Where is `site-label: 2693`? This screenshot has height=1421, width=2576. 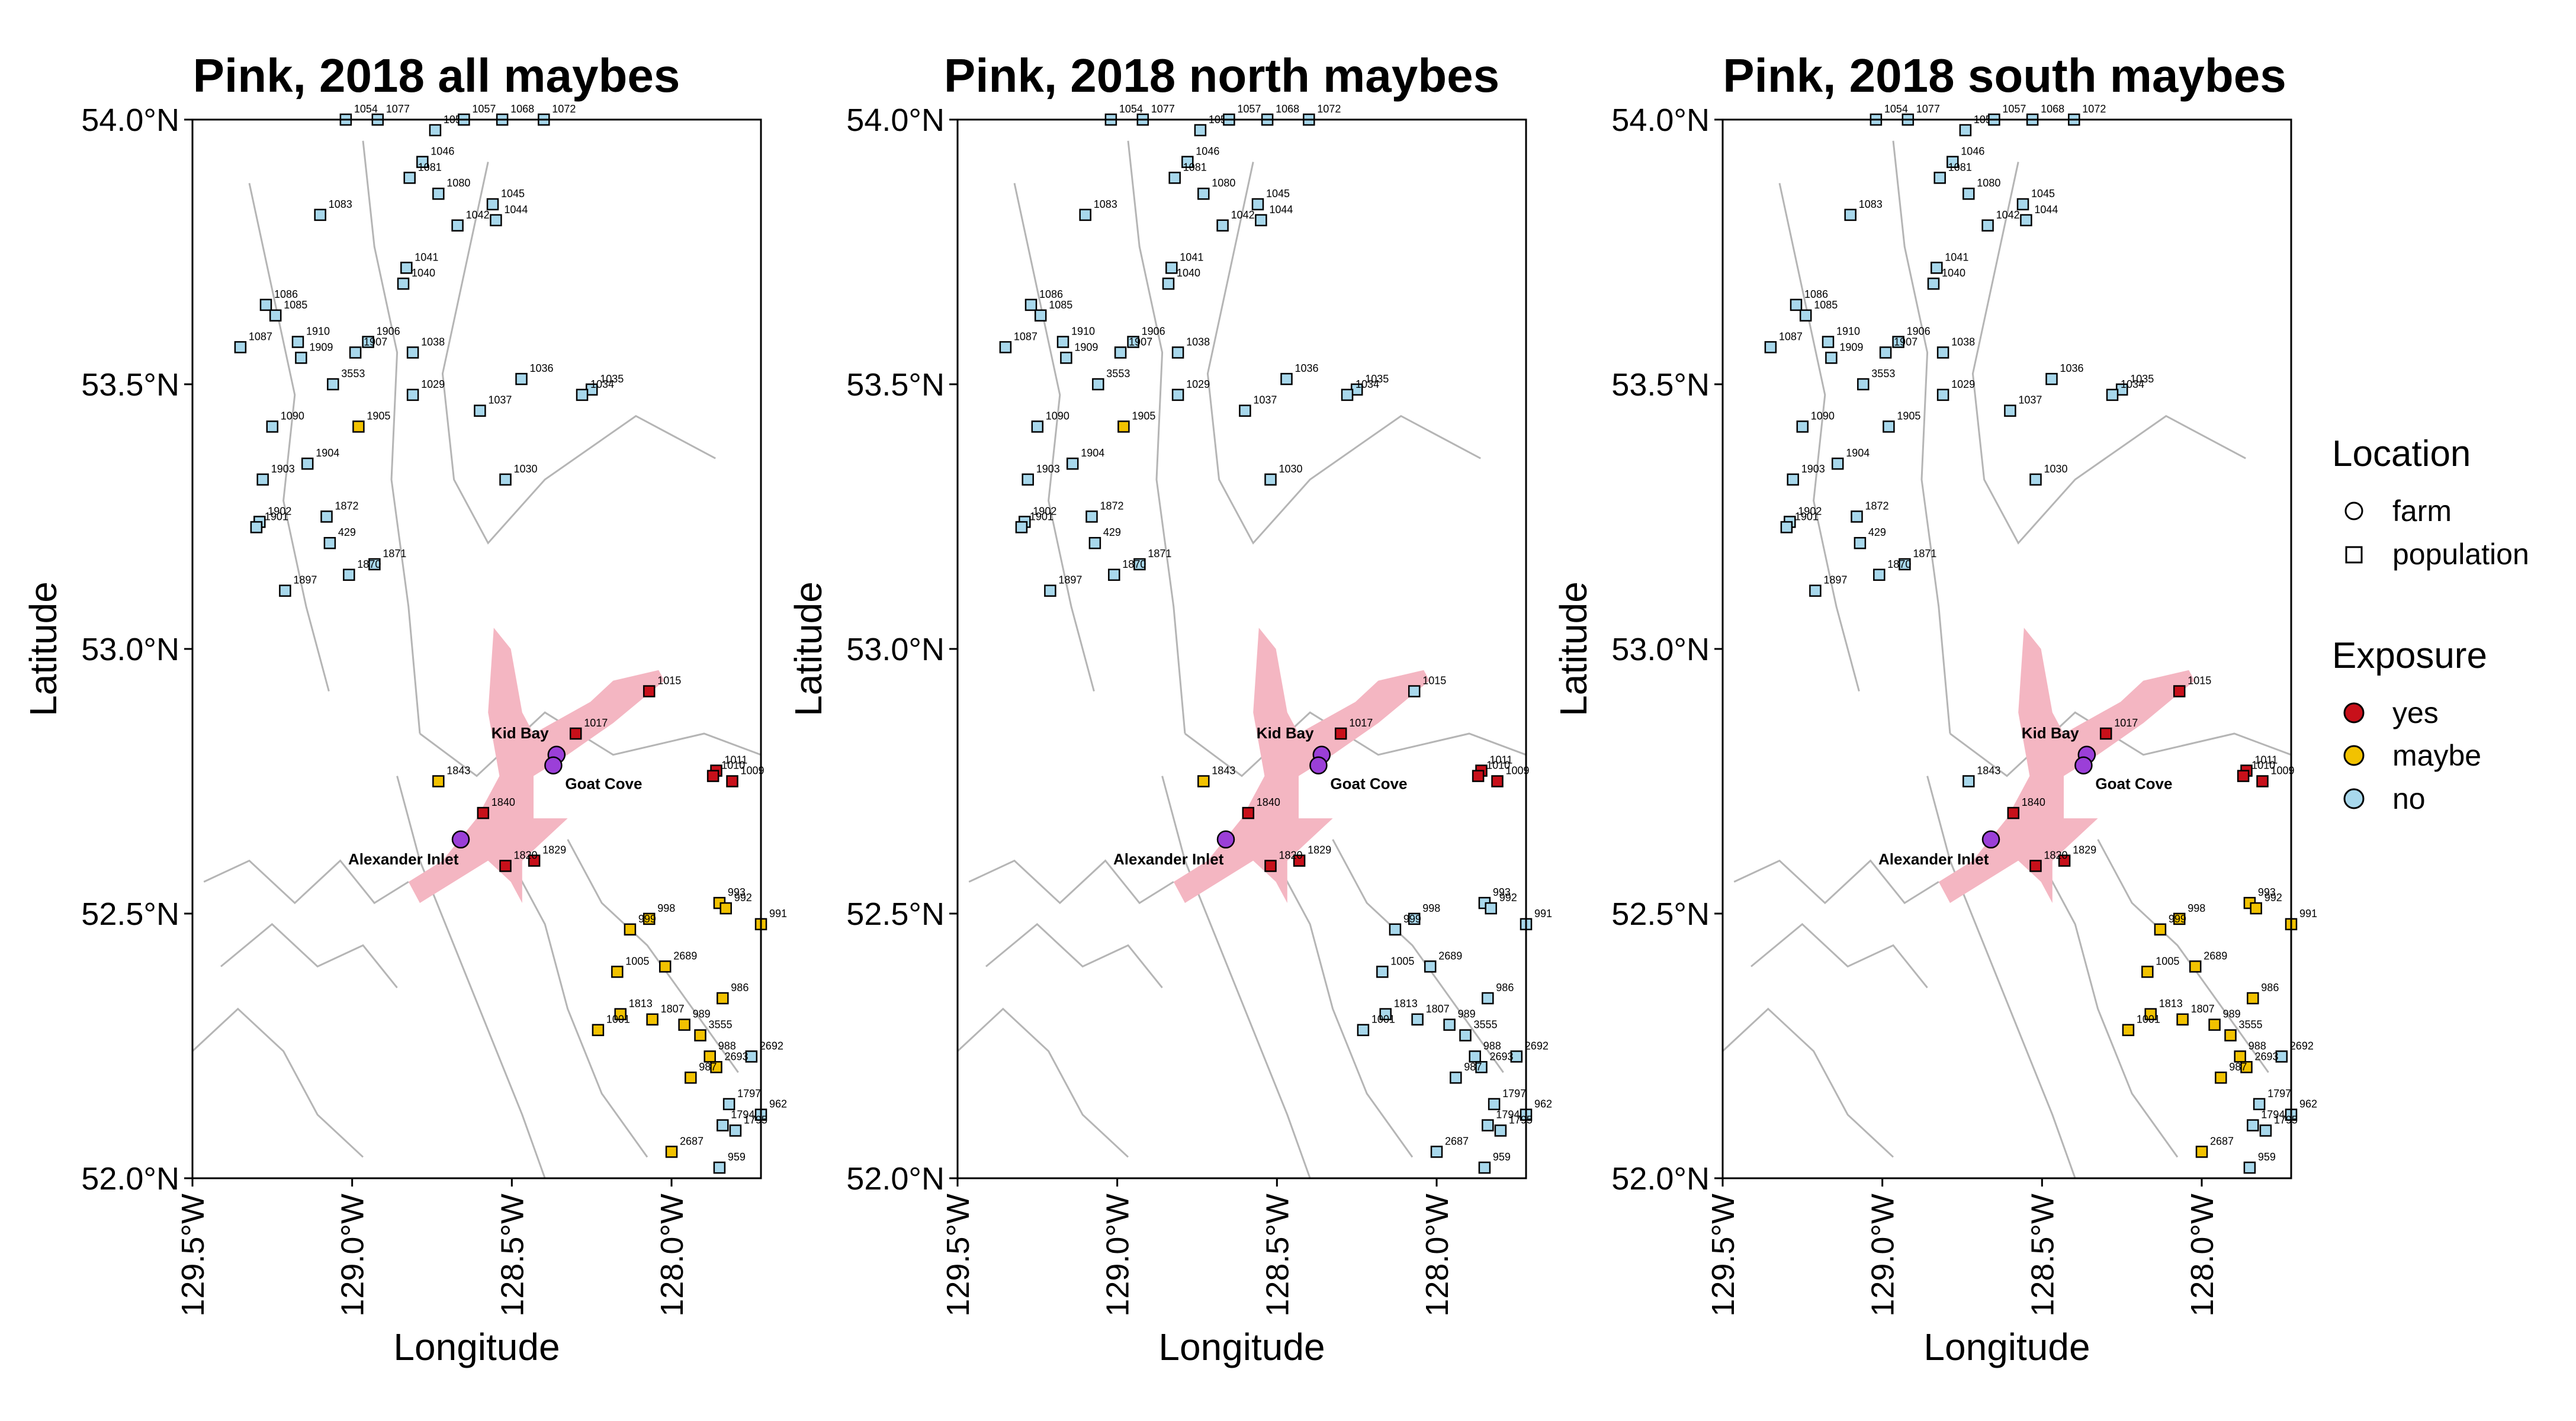 site-label: 2693 is located at coordinates (1502, 1056).